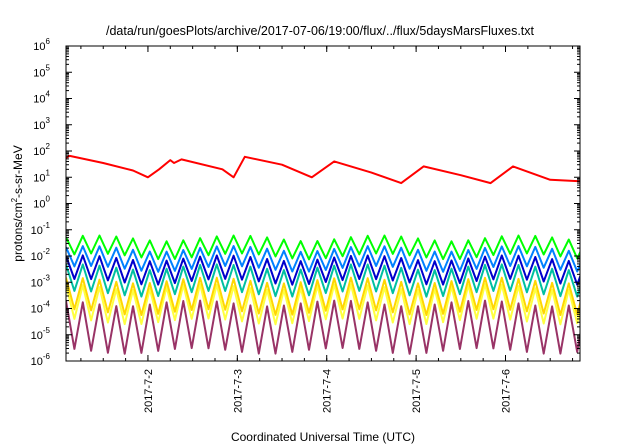 The width and height of the screenshot is (640, 448). What do you see at coordinates (41, 98) in the screenshot?
I see `y-tick-label: 10⁴` at bounding box center [41, 98].